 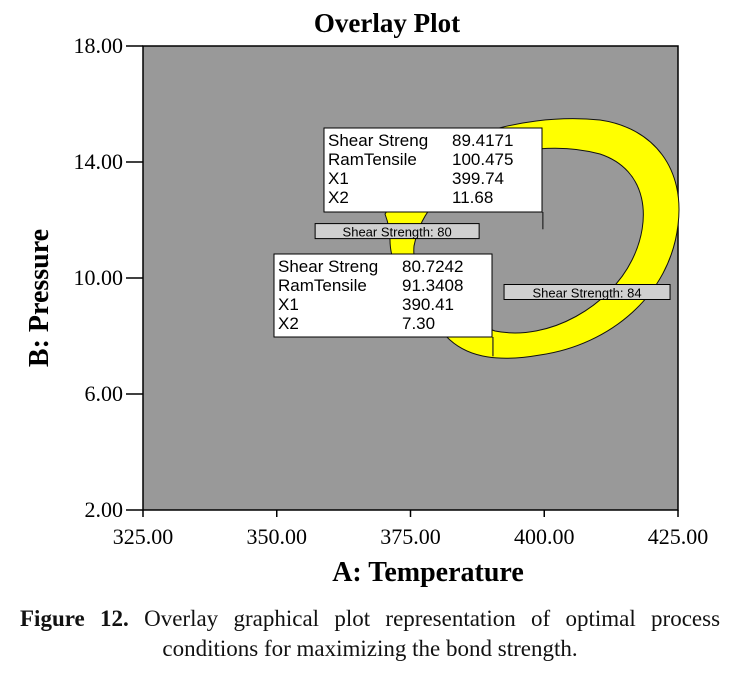 What do you see at coordinates (482, 140) in the screenshot?
I see `flag-row-value: 89.4171` at bounding box center [482, 140].